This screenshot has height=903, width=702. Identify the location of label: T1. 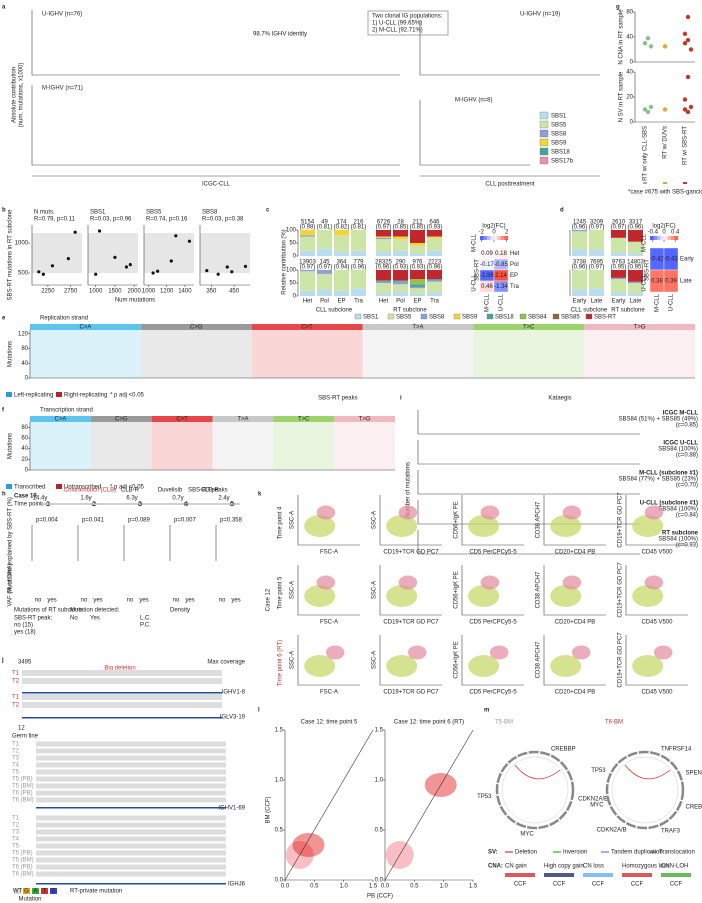
(16, 819).